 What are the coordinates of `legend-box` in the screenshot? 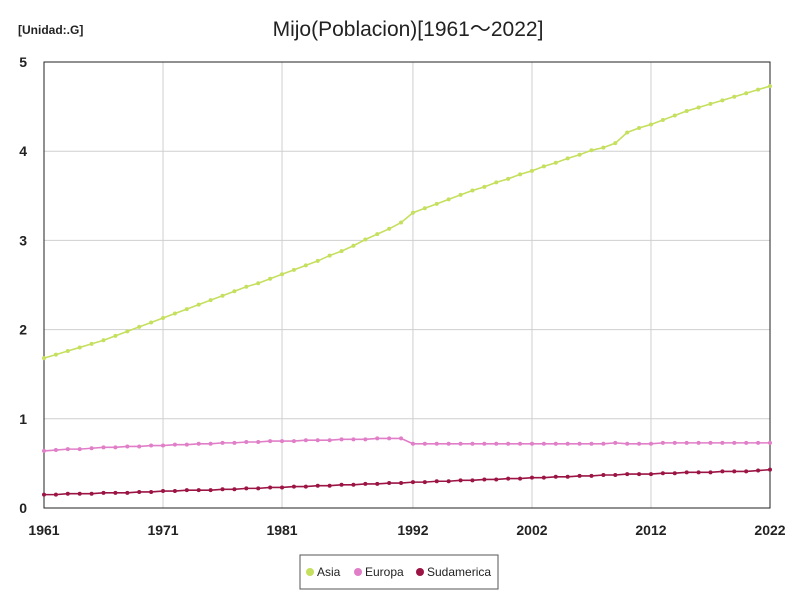 It's located at (399, 572).